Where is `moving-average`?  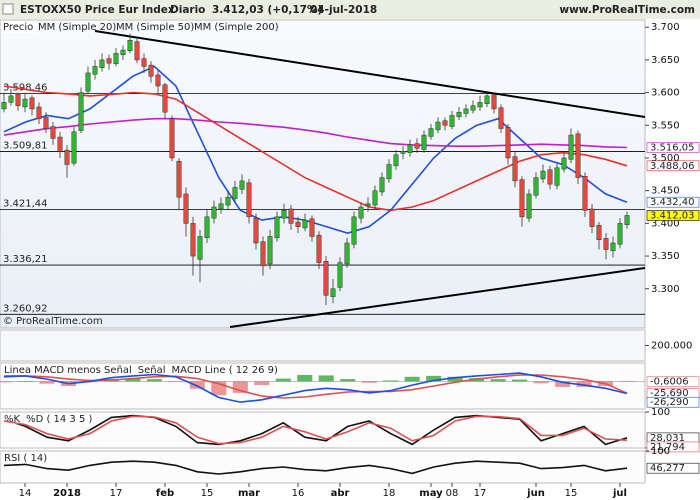 moving-average is located at coordinates (315, 133).